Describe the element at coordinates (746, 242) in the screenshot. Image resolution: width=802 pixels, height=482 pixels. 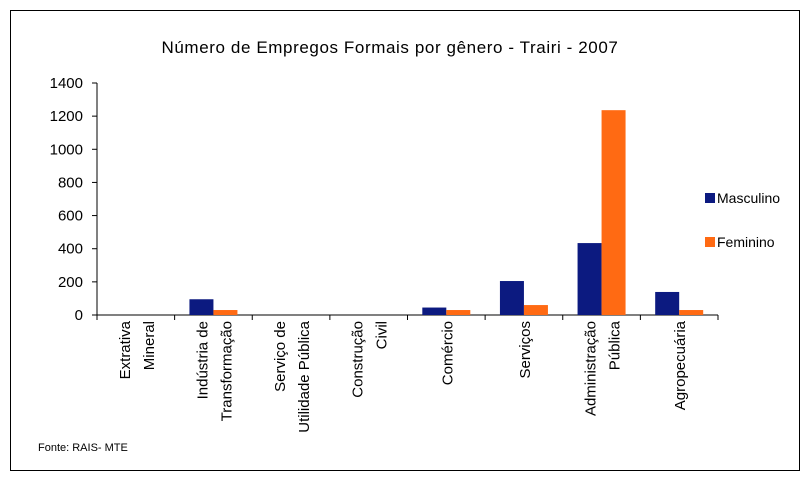
I see `legend-label: Feminino` at that location.